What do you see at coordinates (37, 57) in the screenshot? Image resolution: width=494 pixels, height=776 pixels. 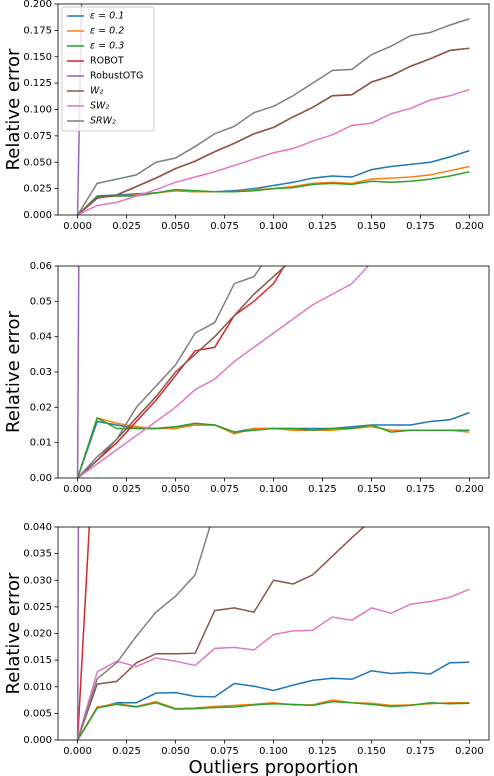 I see `y-tick-label: 0.150` at bounding box center [37, 57].